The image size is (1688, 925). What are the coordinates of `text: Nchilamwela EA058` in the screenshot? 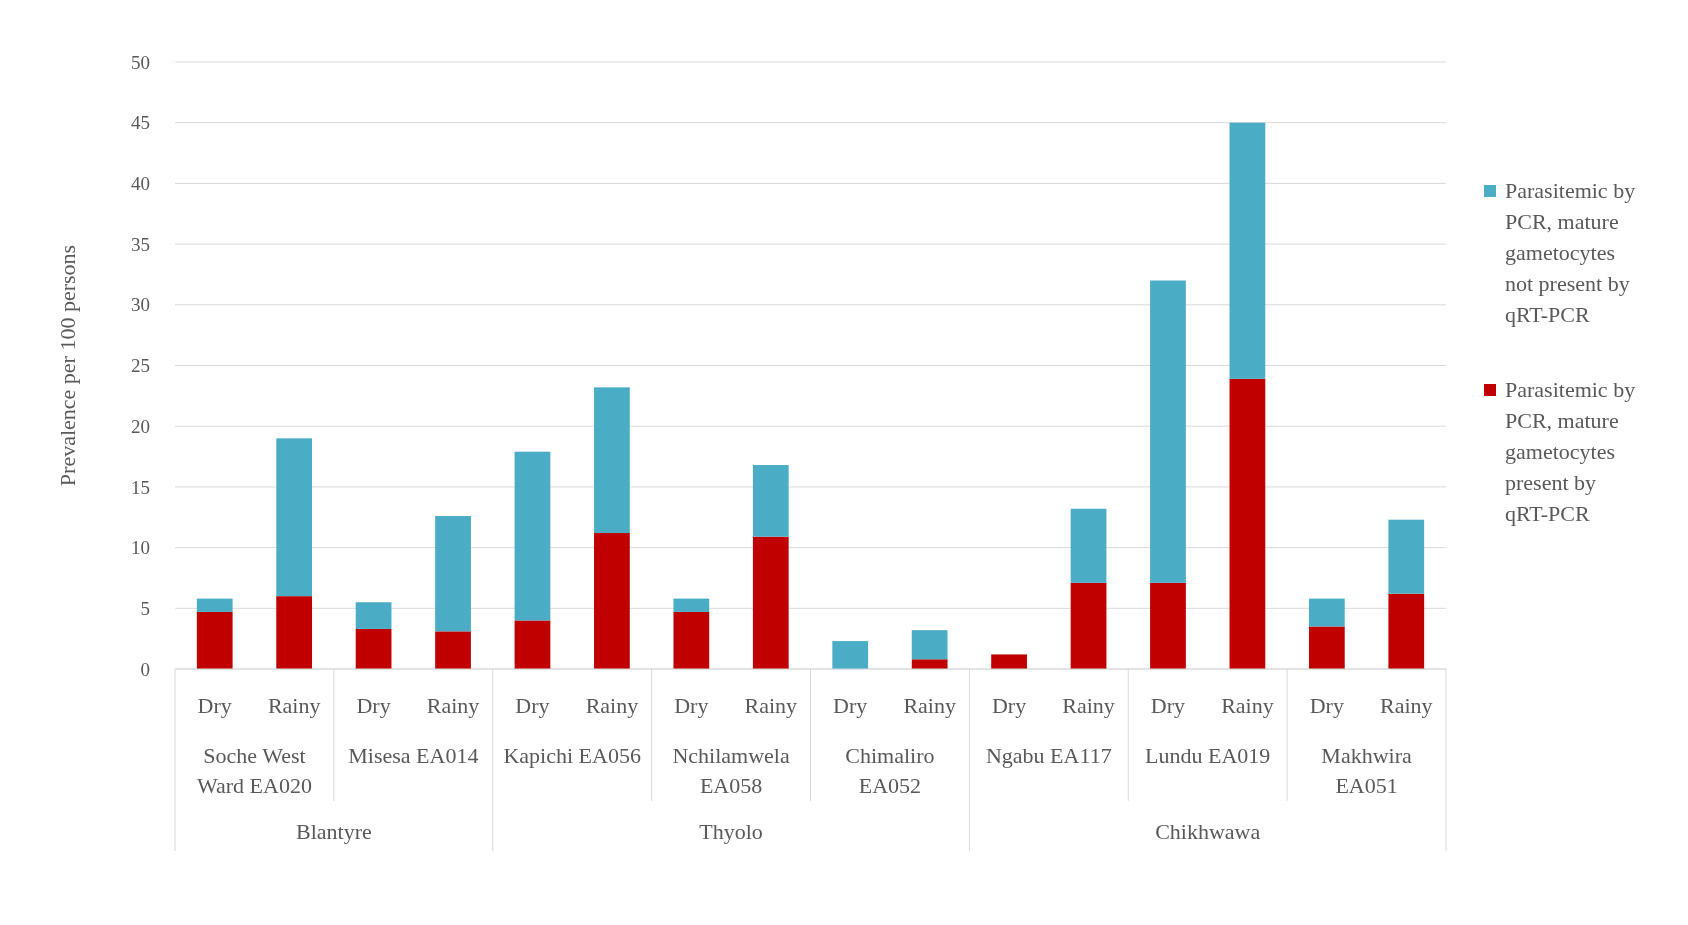 It's located at (731, 770).